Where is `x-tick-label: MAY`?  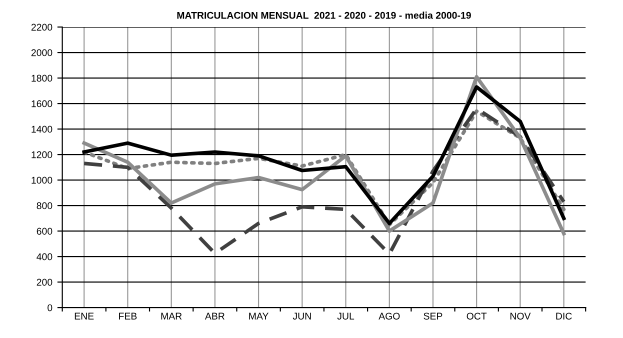
x-tick-label: MAY is located at coordinates (259, 316).